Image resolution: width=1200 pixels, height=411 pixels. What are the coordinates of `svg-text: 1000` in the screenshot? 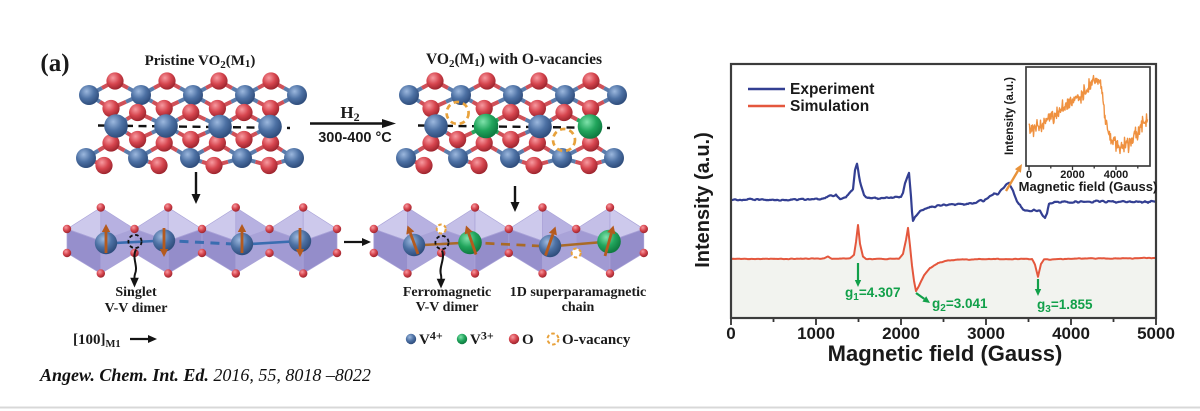 It's located at (816, 333).